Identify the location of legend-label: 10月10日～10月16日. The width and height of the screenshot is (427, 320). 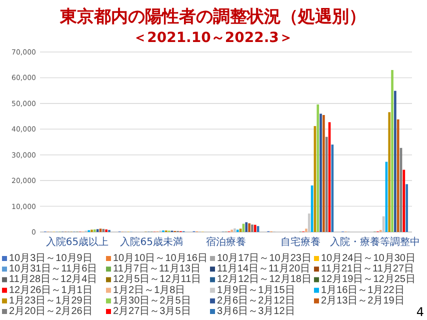
(160, 258).